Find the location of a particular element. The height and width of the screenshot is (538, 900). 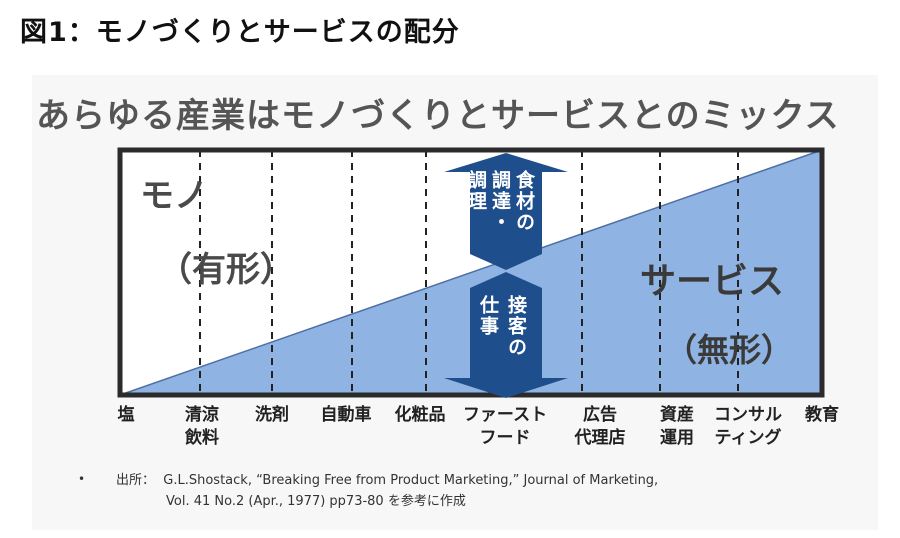

category-label: 洗剤 is located at coordinates (272, 415).